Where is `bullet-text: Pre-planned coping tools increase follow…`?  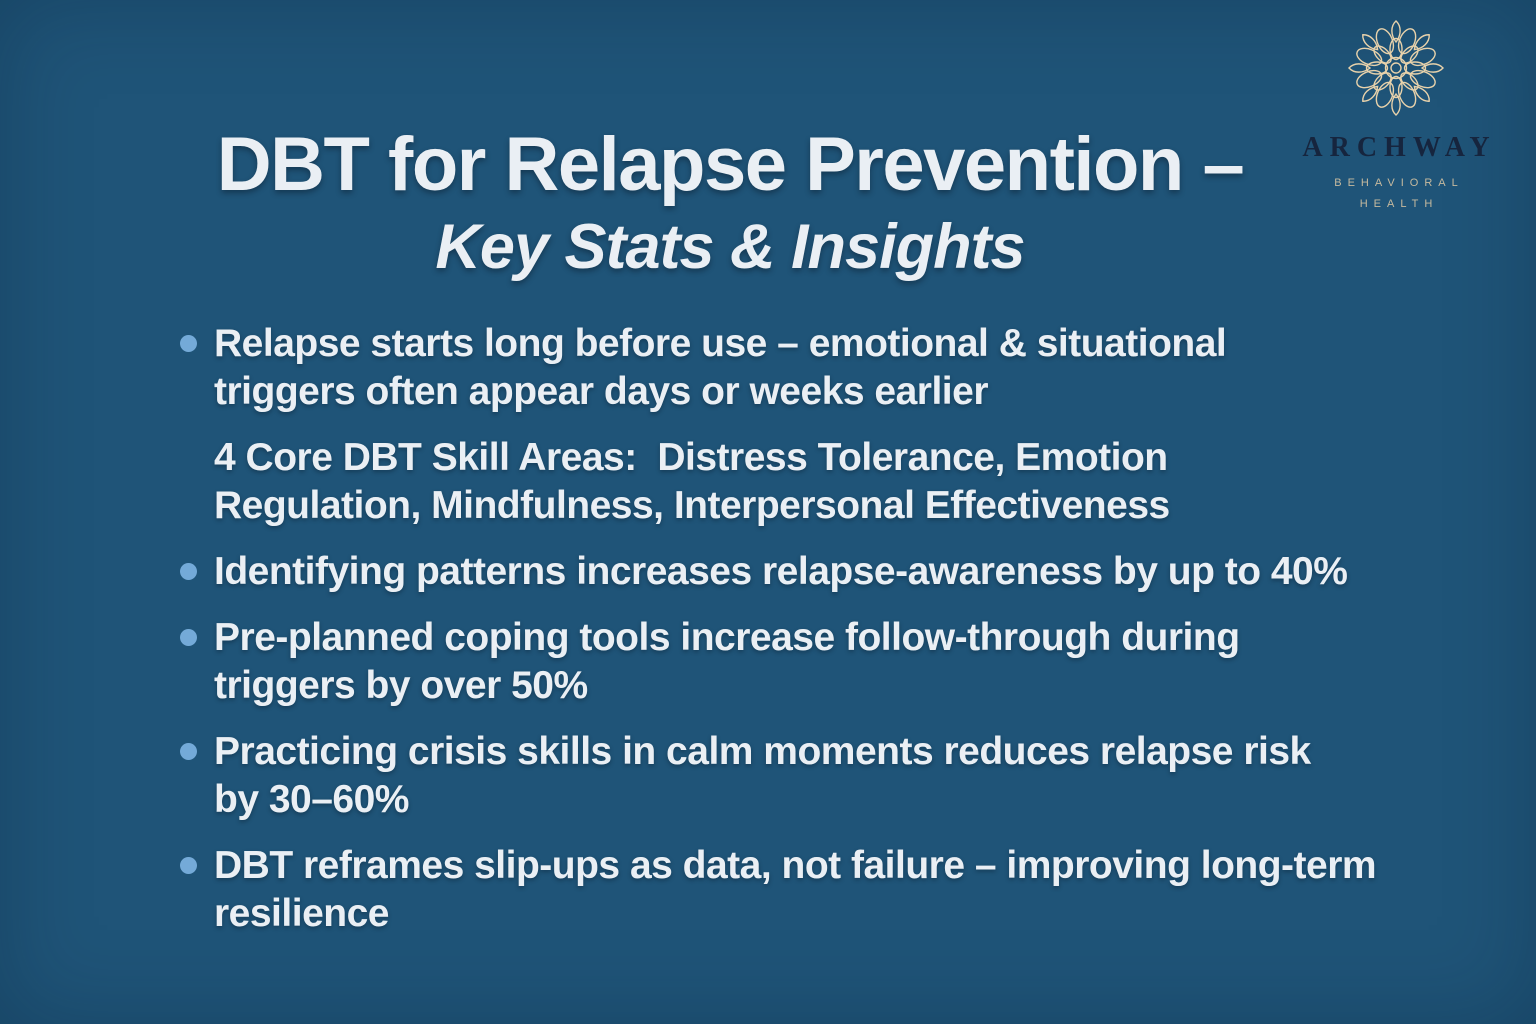 bullet-text: Pre-planned coping tools increase follow… is located at coordinates (727, 661).